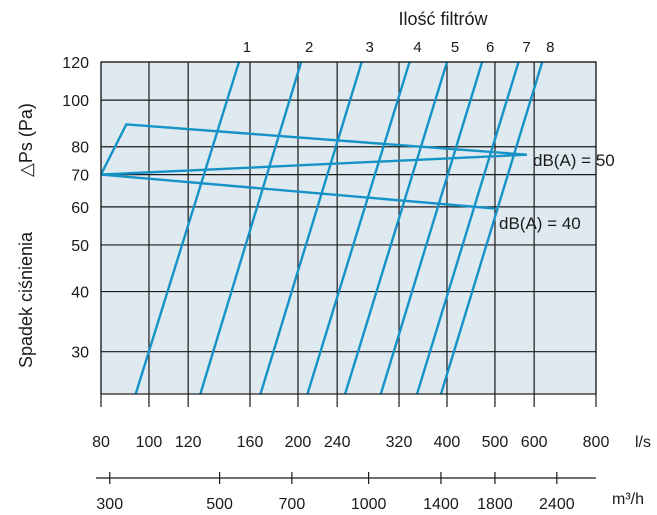 This screenshot has height=515, width=657. I want to click on y-tick-label: 50, so click(80, 246).